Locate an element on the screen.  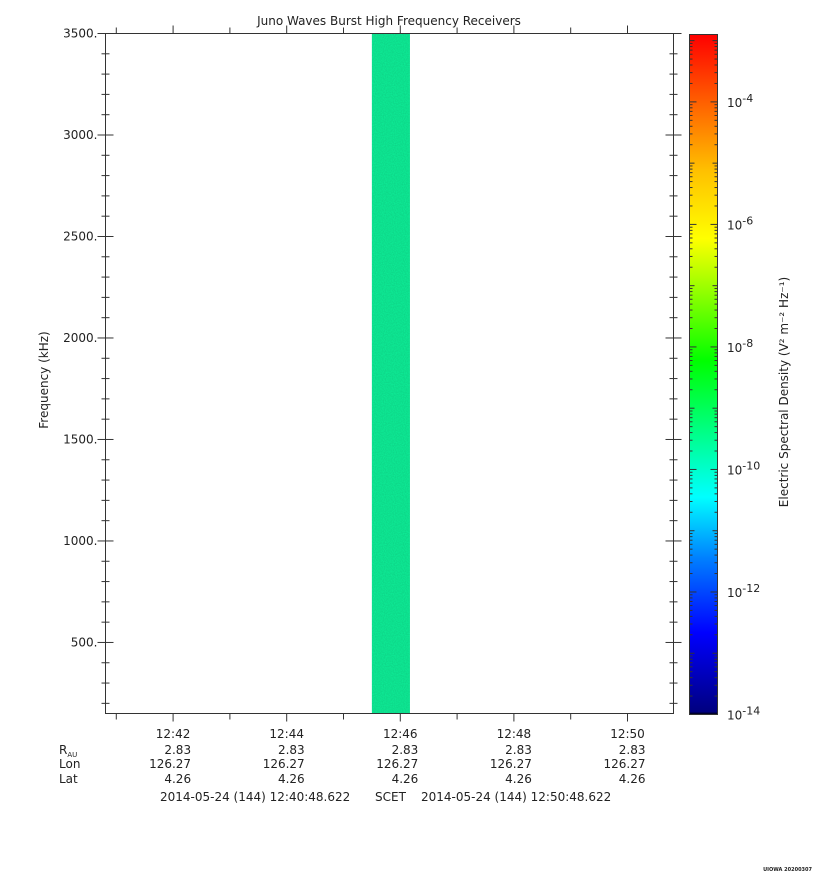
x-tick-label: 12:42 is located at coordinates (173, 734).